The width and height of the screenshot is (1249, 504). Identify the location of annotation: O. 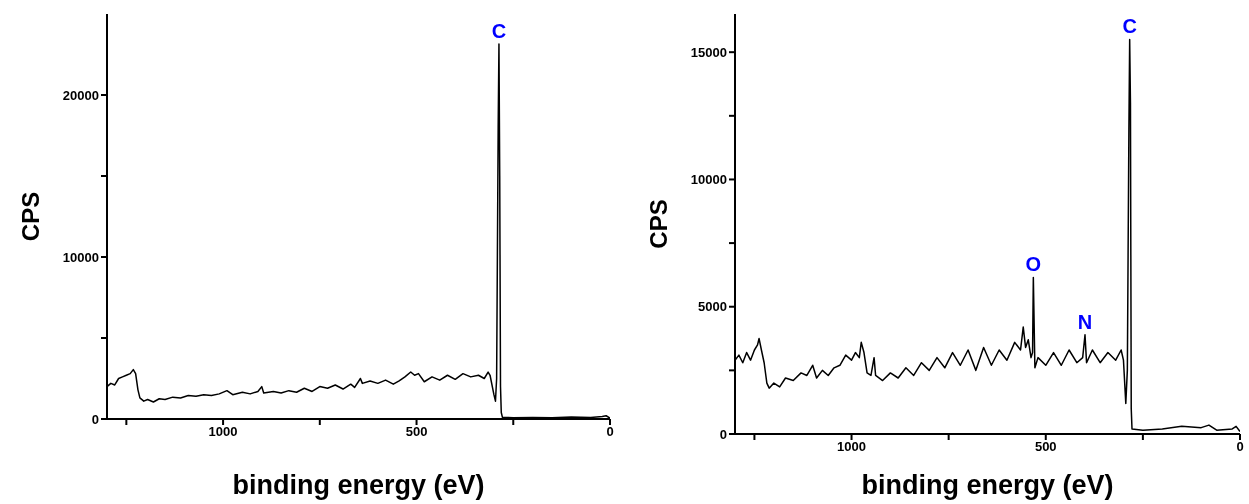
(1033, 264).